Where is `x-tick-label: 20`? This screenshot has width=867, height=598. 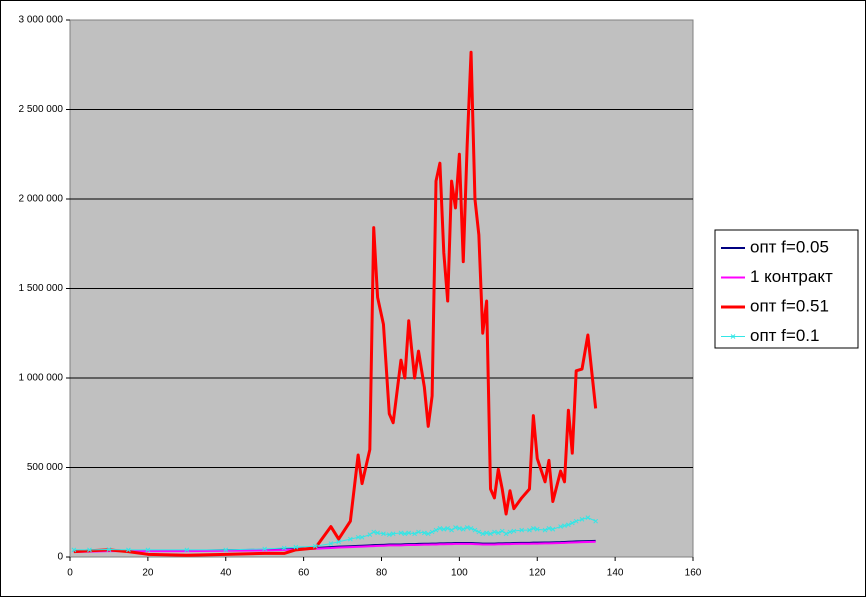 x-tick-label: 20 is located at coordinates (148, 573).